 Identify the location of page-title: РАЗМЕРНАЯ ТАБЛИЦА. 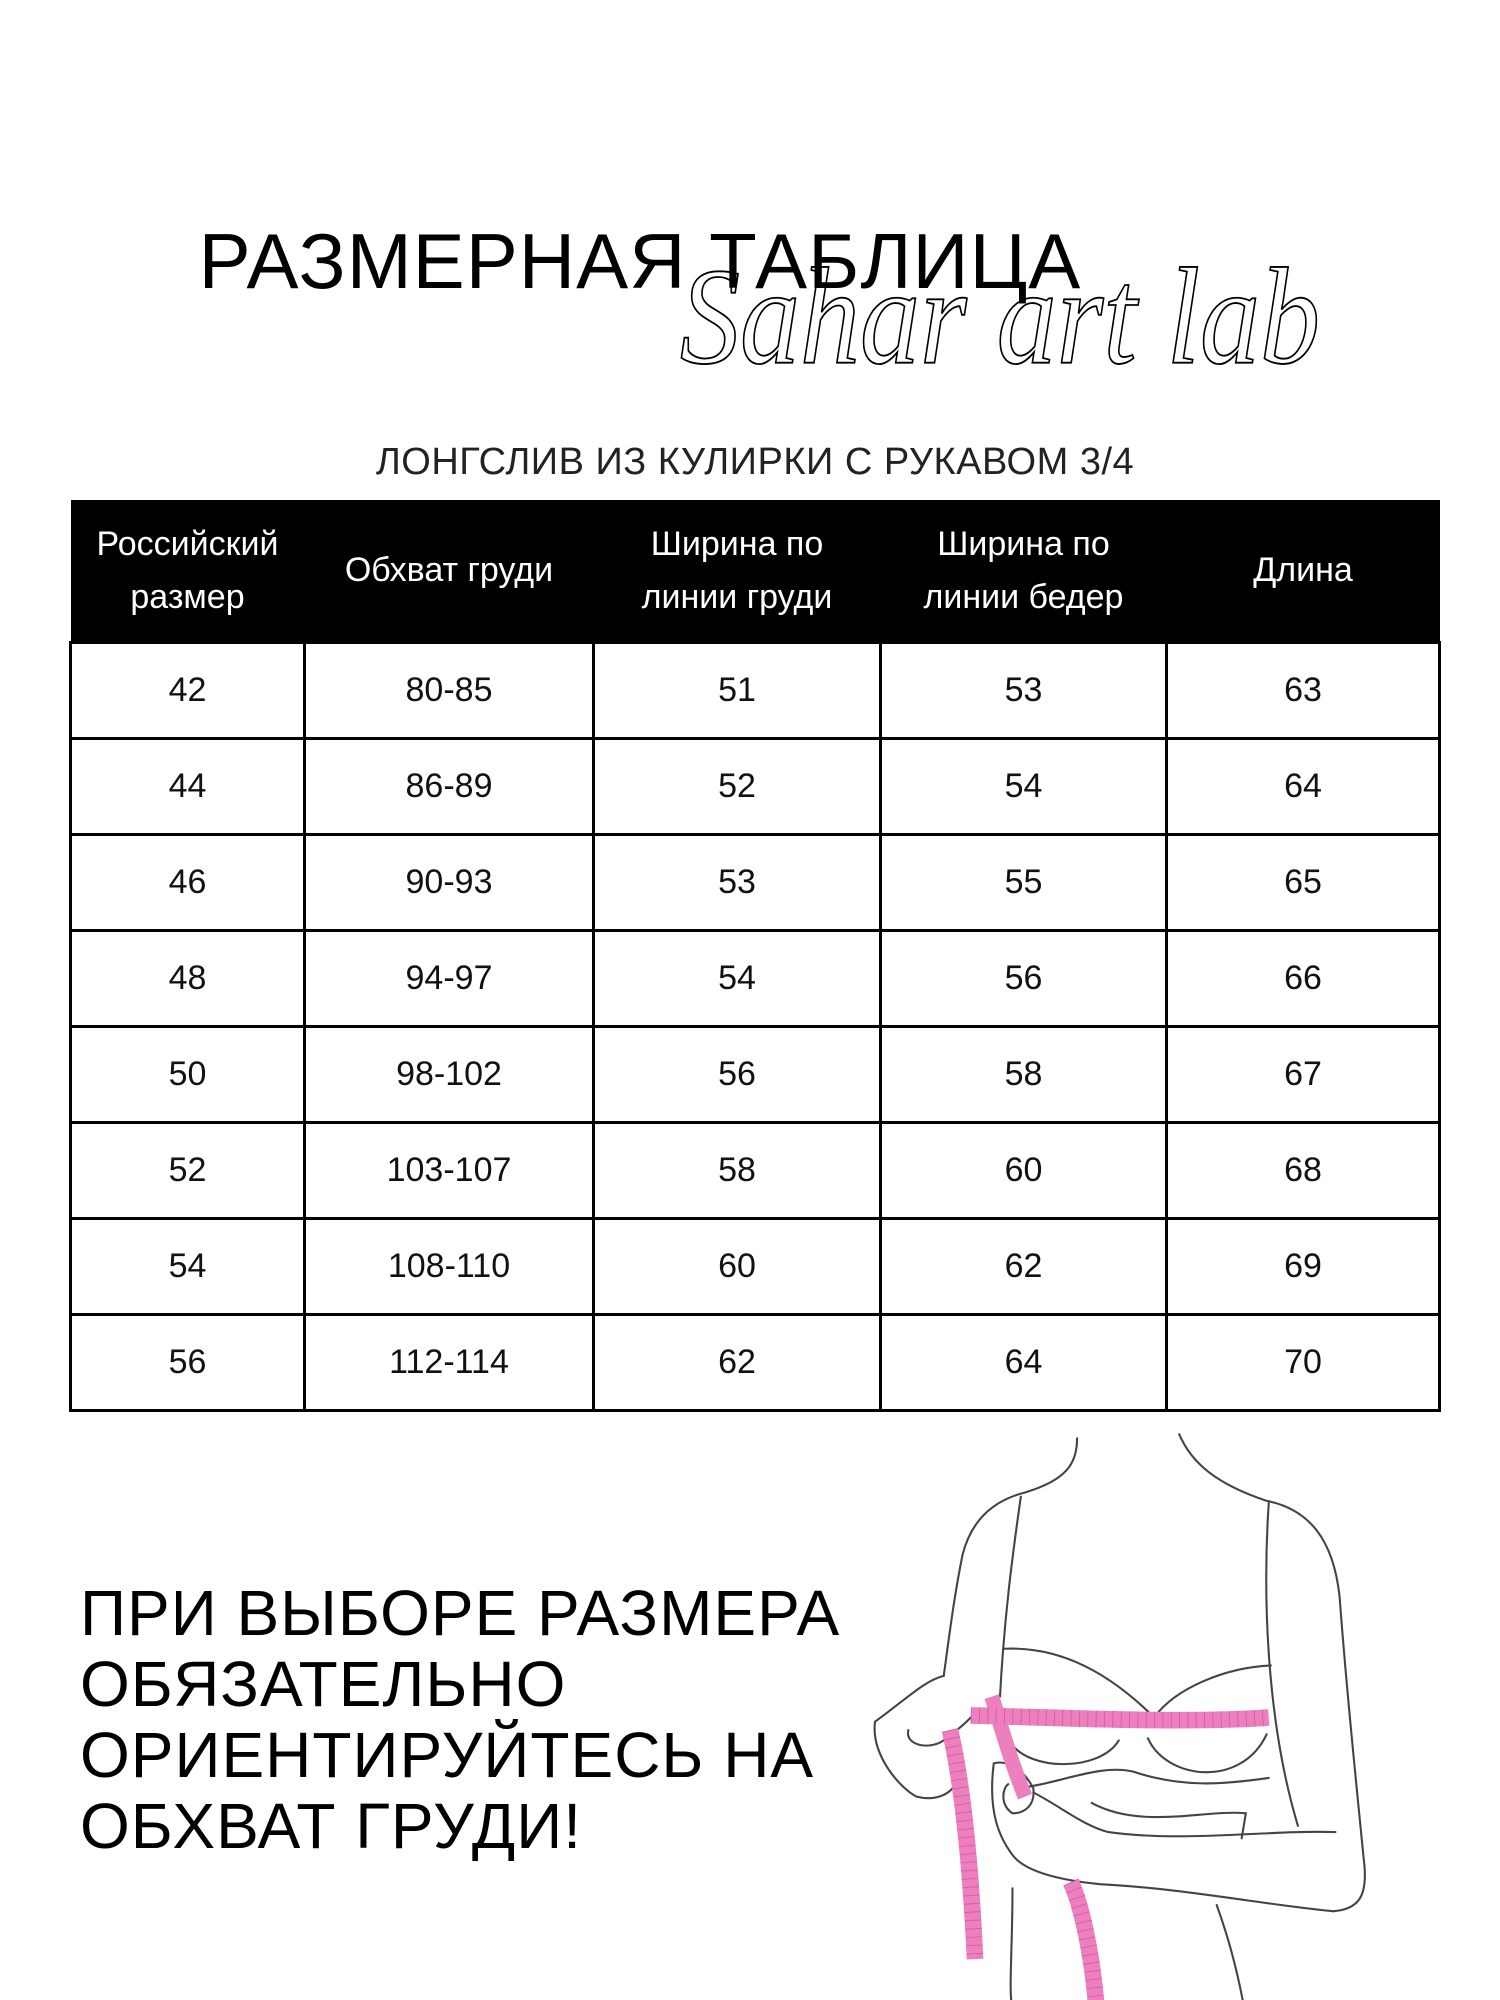
(640, 261).